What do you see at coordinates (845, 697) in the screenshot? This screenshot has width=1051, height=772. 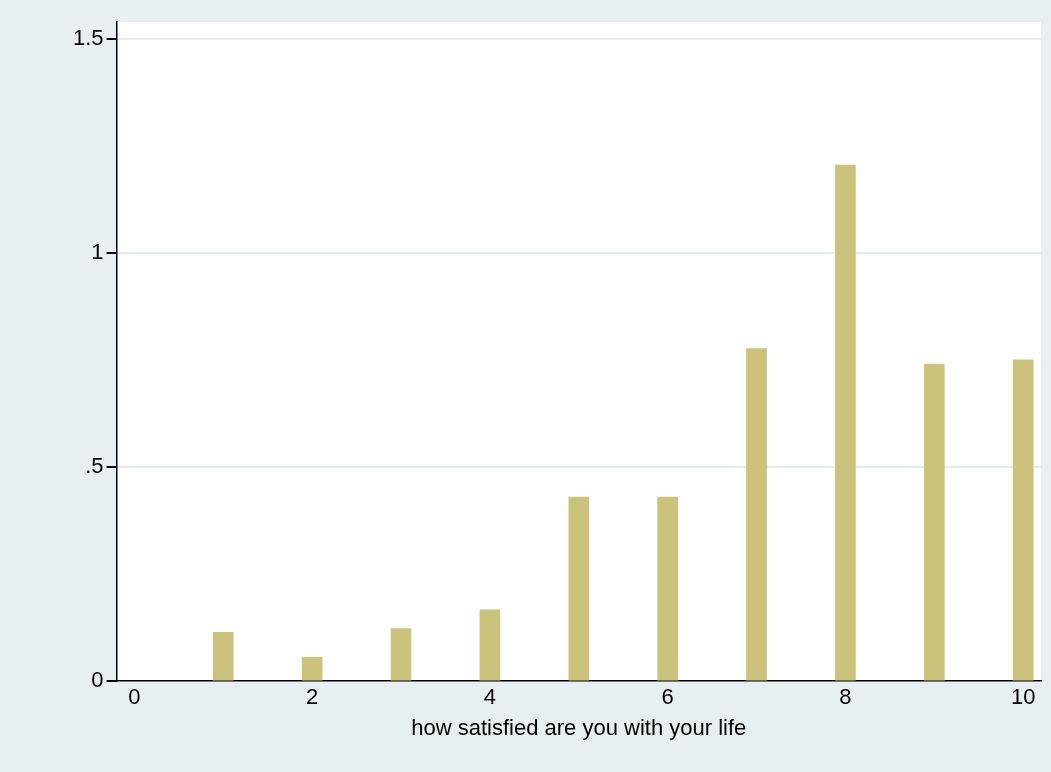 I see `x-tick-label: 8` at bounding box center [845, 697].